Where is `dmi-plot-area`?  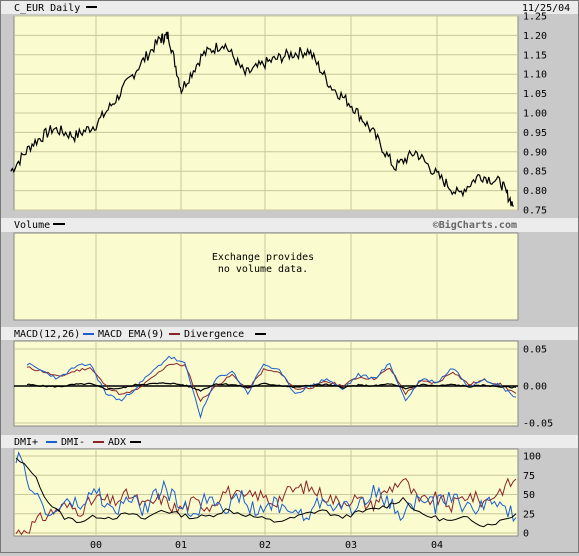
dmi-plot-area is located at coordinates (266, 492).